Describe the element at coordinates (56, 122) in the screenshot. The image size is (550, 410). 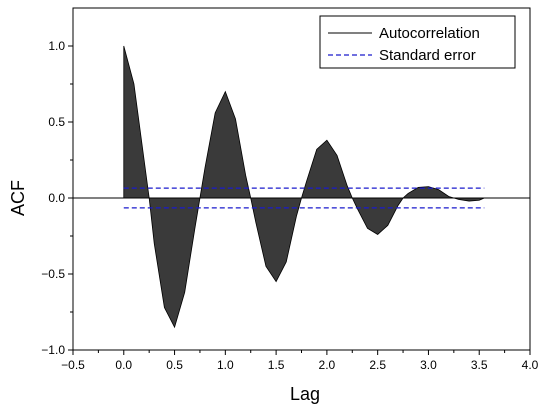
I see `y-tick-label: 0.5` at that location.